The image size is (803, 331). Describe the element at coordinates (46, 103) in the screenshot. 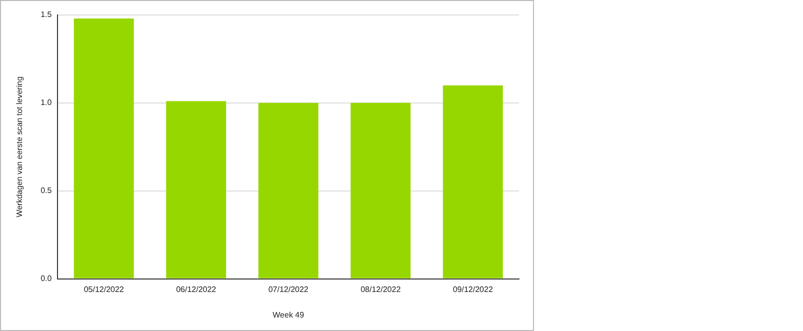

I see `y-tick-label: 1.0` at that location.